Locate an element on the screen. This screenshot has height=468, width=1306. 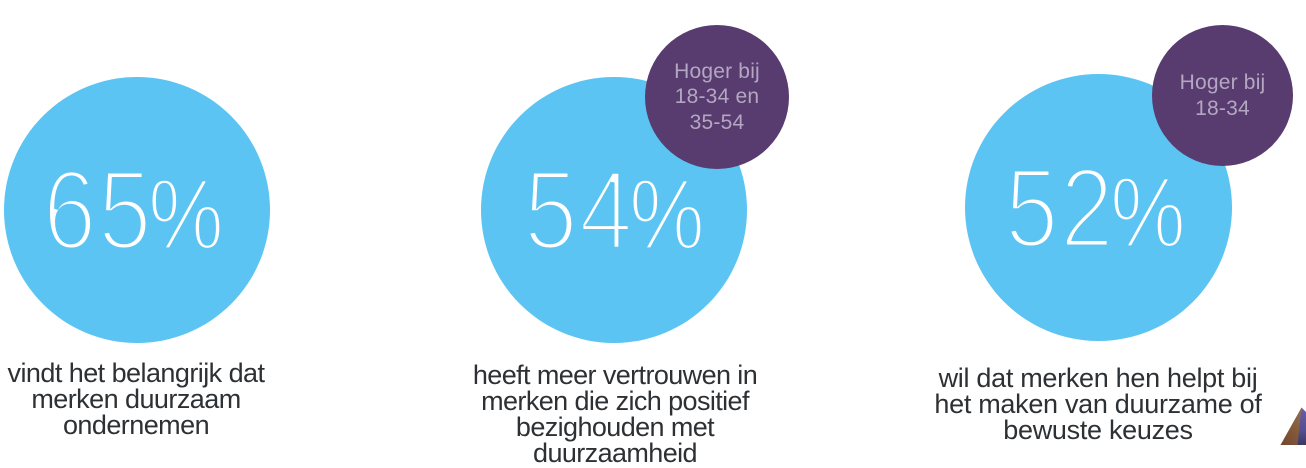
stat-percent-sign-1: % is located at coordinates (186, 215).